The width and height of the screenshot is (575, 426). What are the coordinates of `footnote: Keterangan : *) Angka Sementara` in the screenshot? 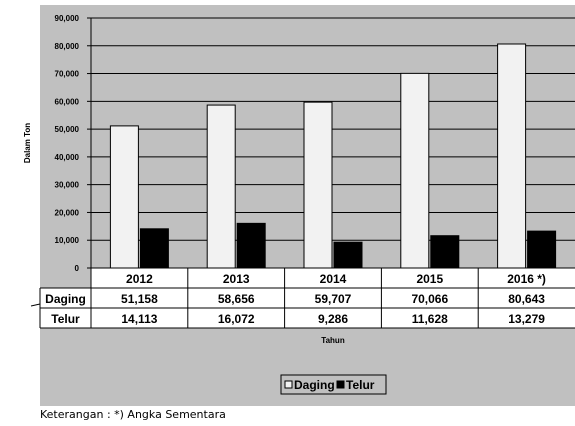 It's located at (133, 414).